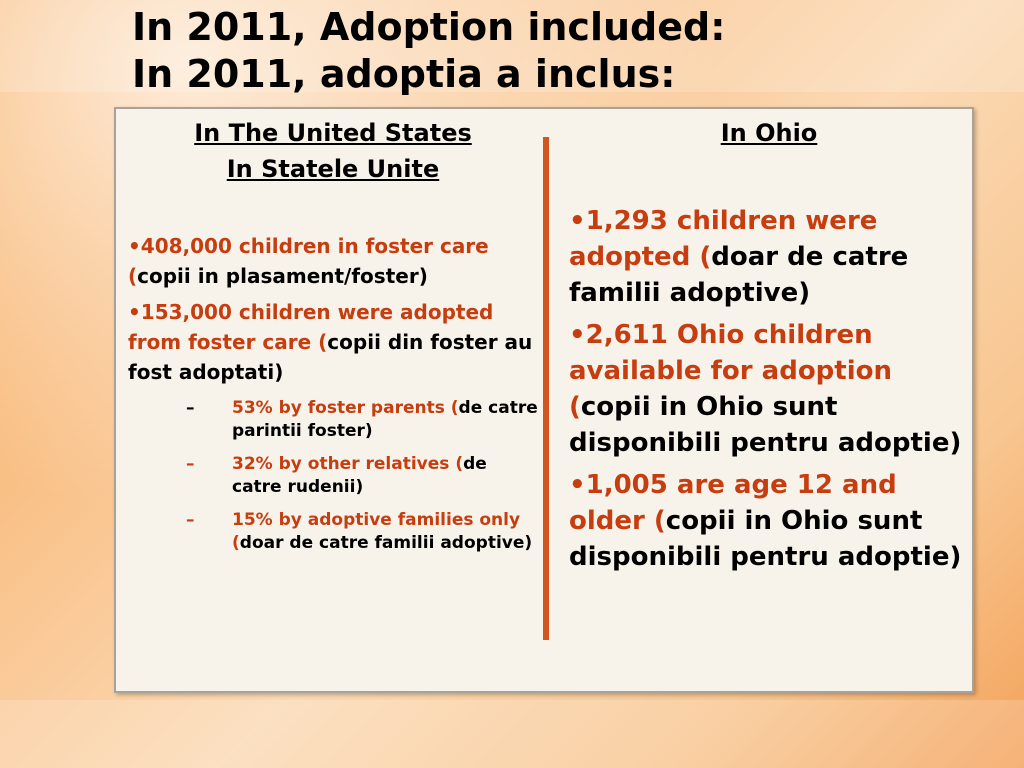 The width and height of the screenshot is (1024, 768). I want to click on subitem-text-romanian: doar de catre familii adoptive), so click(386, 543).